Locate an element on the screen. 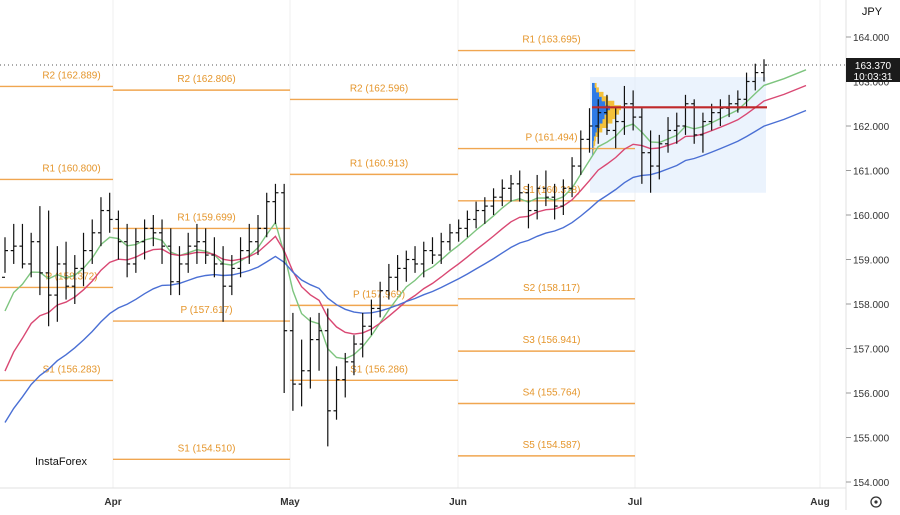 The width and height of the screenshot is (900, 515). time-axis: Apr May Jun Jul Aug is located at coordinates (466, 502).